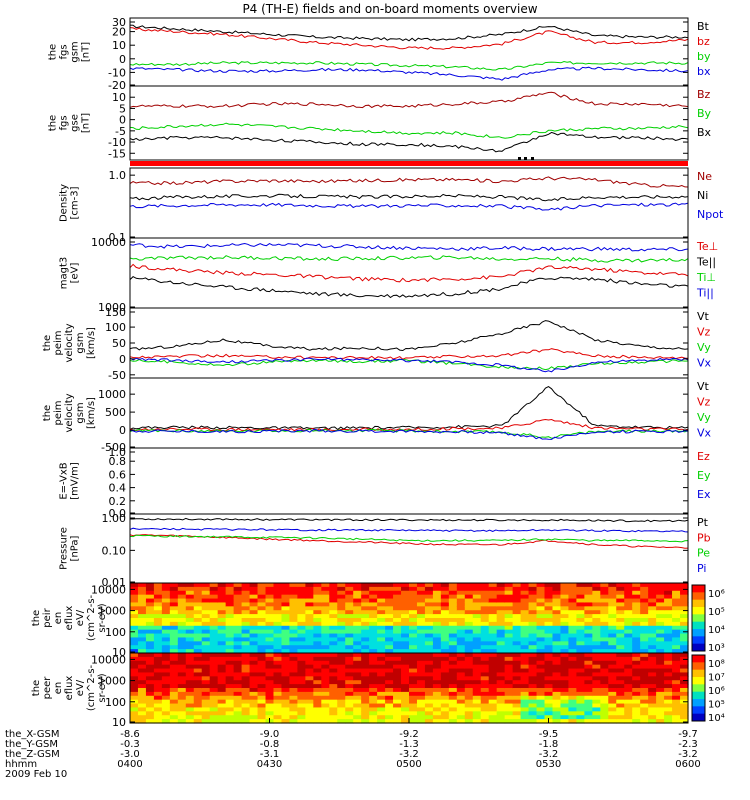 This screenshot has height=800, width=750. I want to click on series-line-Vy, so click(409, 364).